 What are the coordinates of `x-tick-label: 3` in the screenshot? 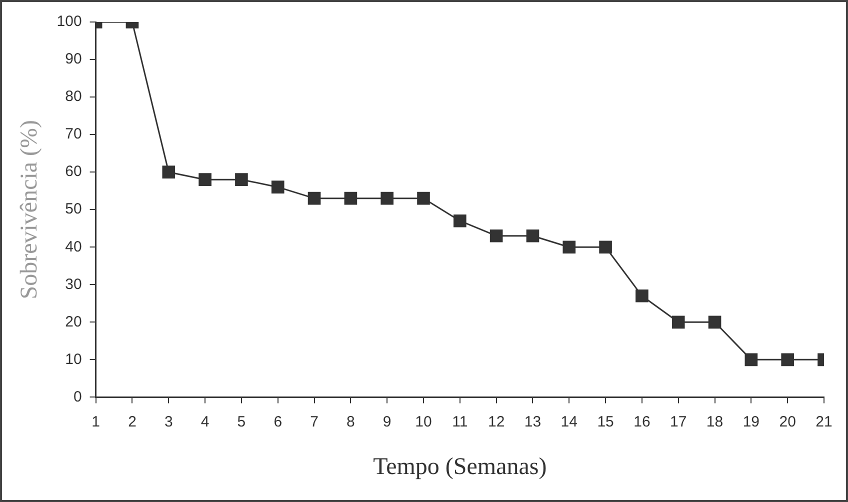 It's located at (168, 421).